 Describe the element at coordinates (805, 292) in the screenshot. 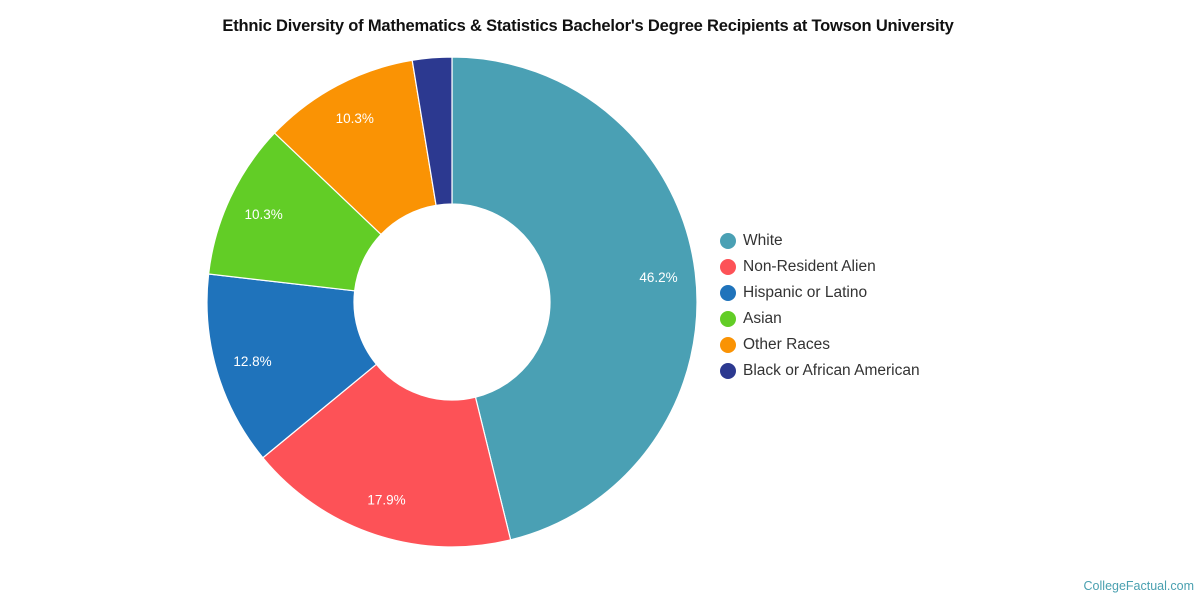

I see `legend-label: Hispanic or Latino` at that location.